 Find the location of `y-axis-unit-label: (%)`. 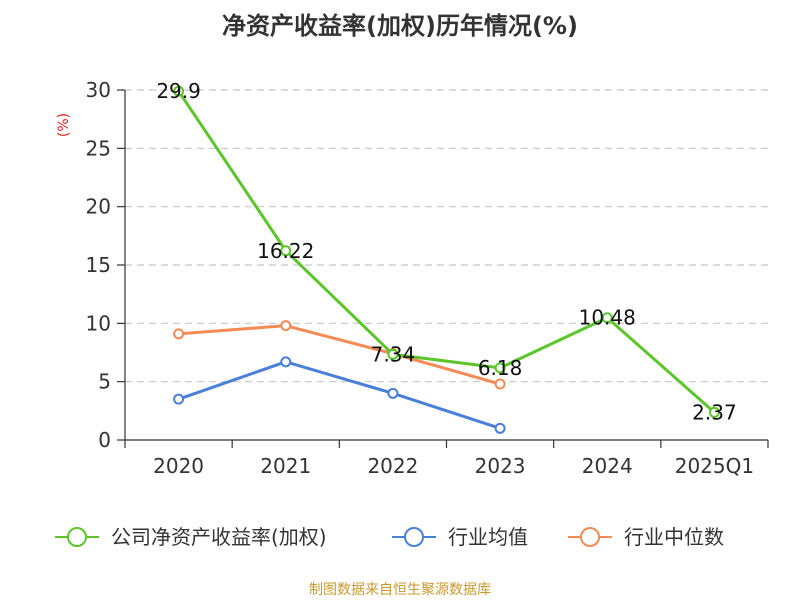

y-axis-unit-label: (%) is located at coordinates (64, 125).